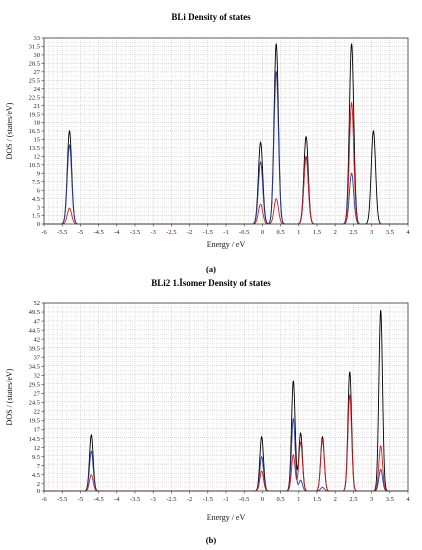 This screenshot has height=550, width=422. I want to click on chart-b-title: BLi2 1.İsomer Density of states, so click(211, 283).